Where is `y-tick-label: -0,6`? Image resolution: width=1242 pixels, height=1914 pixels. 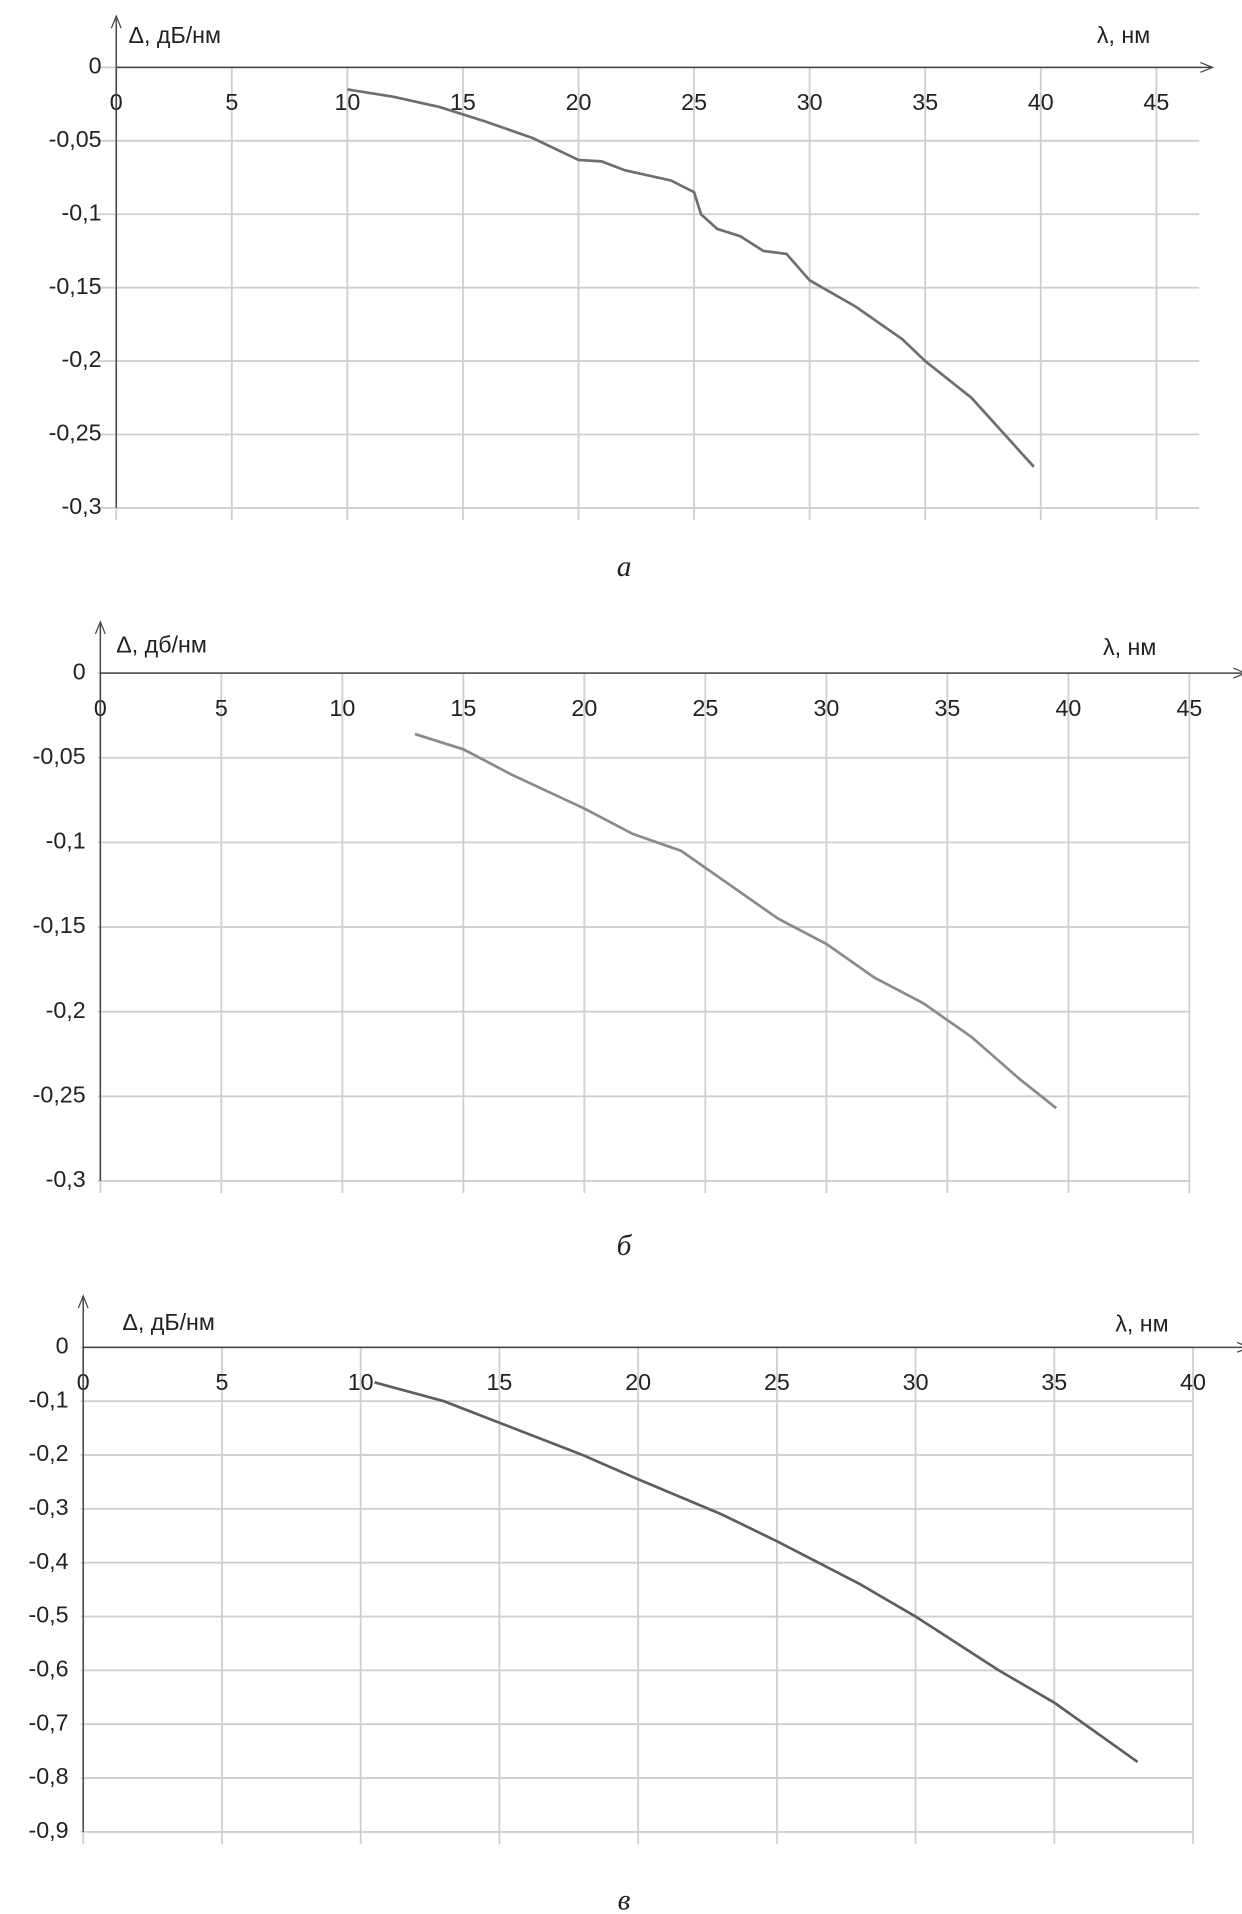 y-tick-label: -0,6 is located at coordinates (48, 1669).